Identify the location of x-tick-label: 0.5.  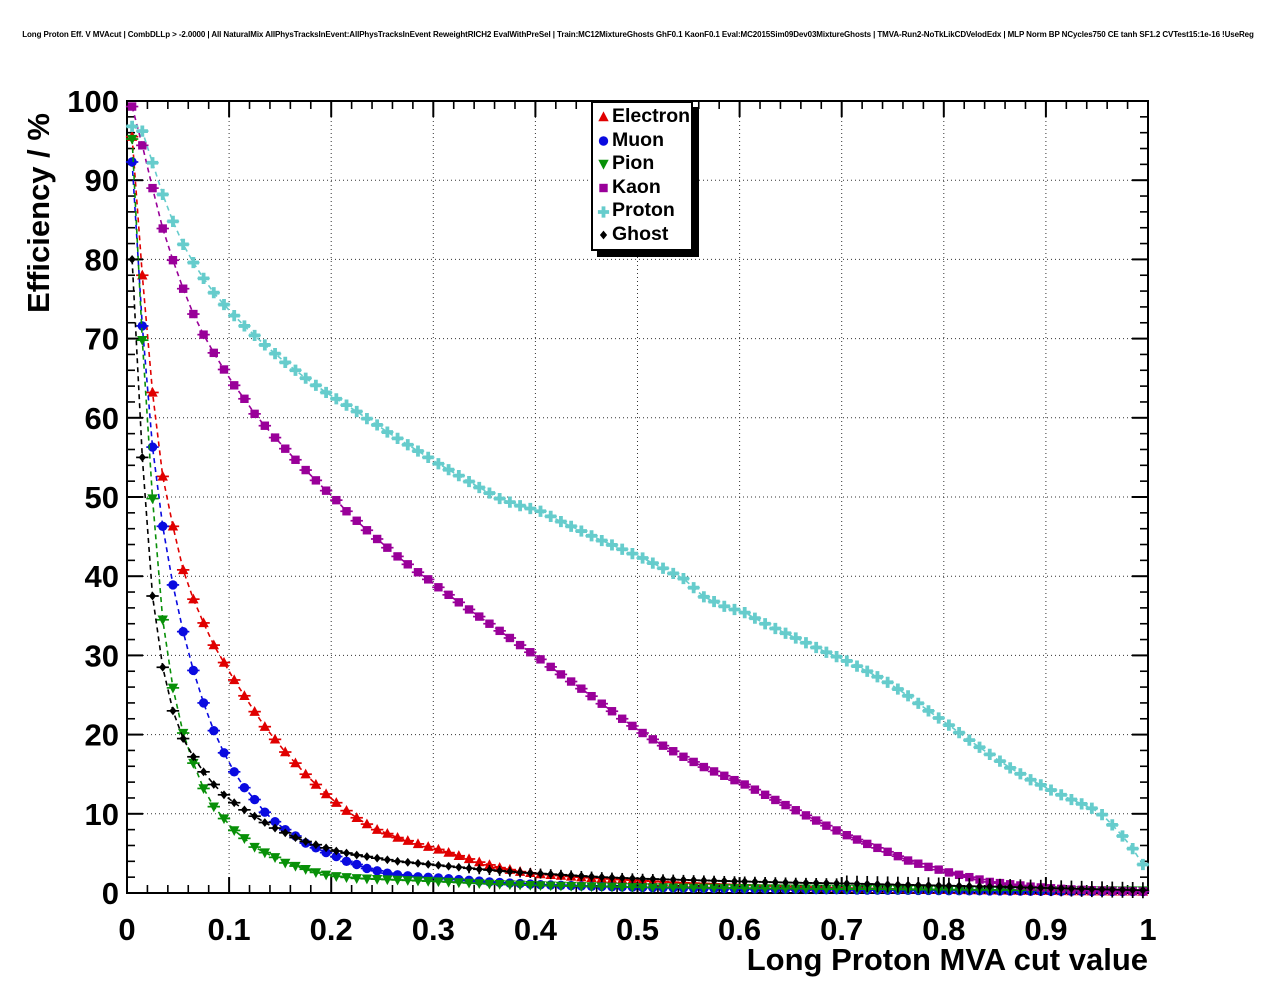
(637, 929).